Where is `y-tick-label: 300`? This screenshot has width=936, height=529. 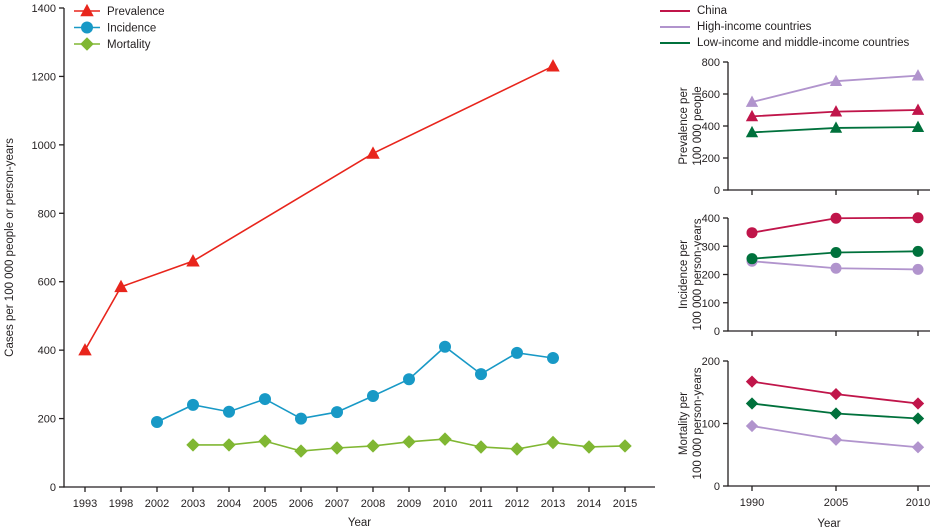 y-tick-label: 300 is located at coordinates (711, 247).